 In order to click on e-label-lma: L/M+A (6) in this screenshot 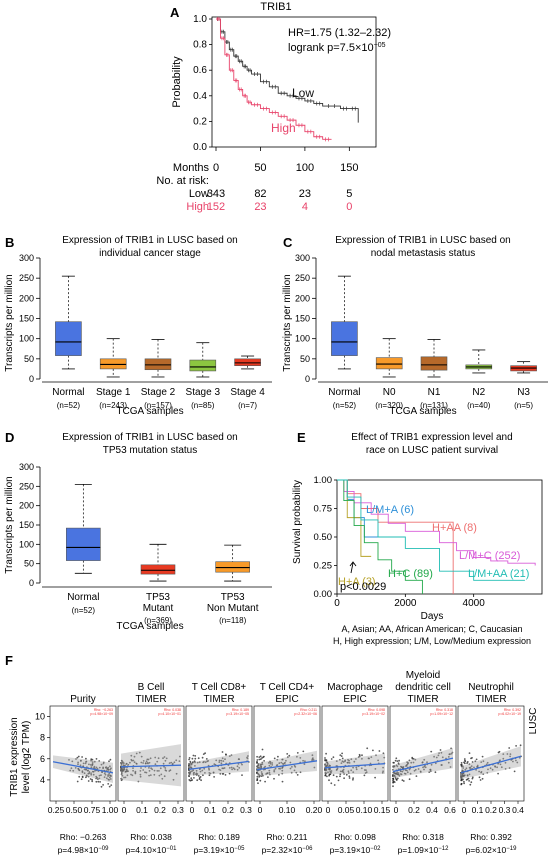, I will do `click(390, 510)`.